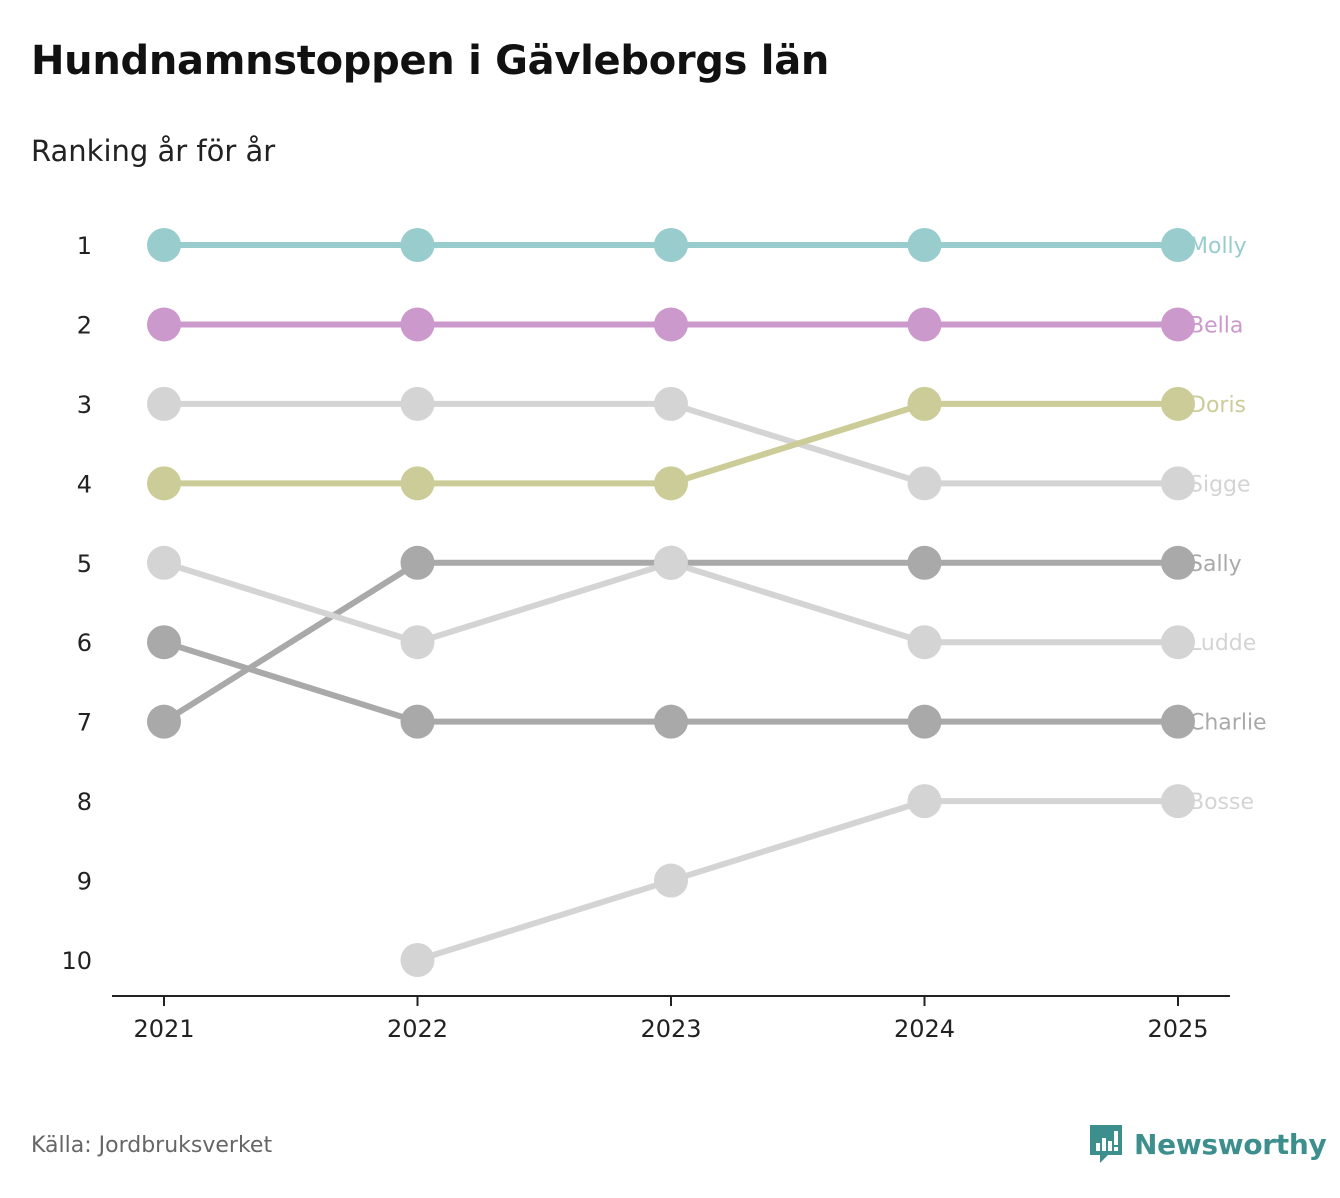 The image size is (1340, 1198). I want to click on series-label-ludde: Ludde, so click(1222, 643).